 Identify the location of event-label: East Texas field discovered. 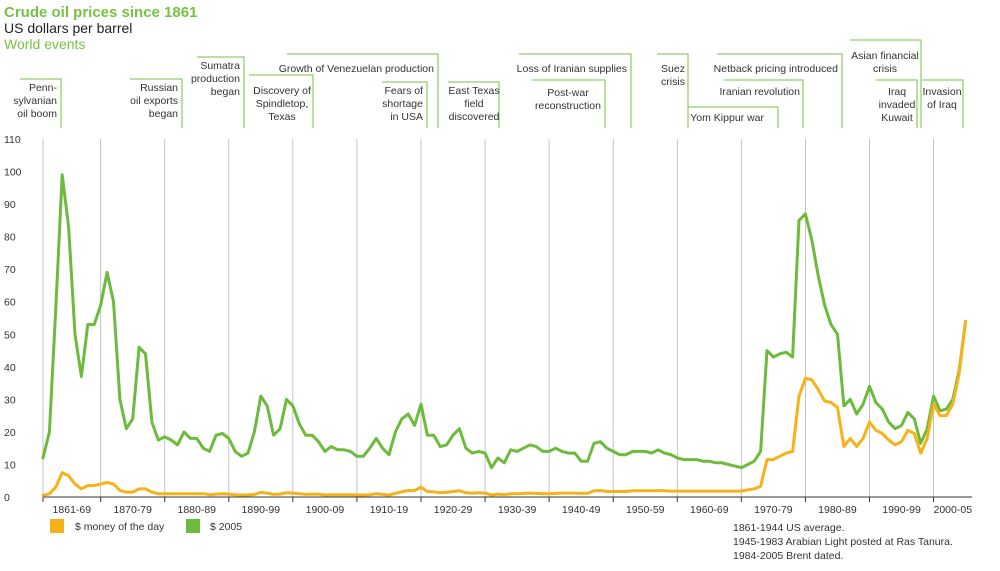
(473, 104).